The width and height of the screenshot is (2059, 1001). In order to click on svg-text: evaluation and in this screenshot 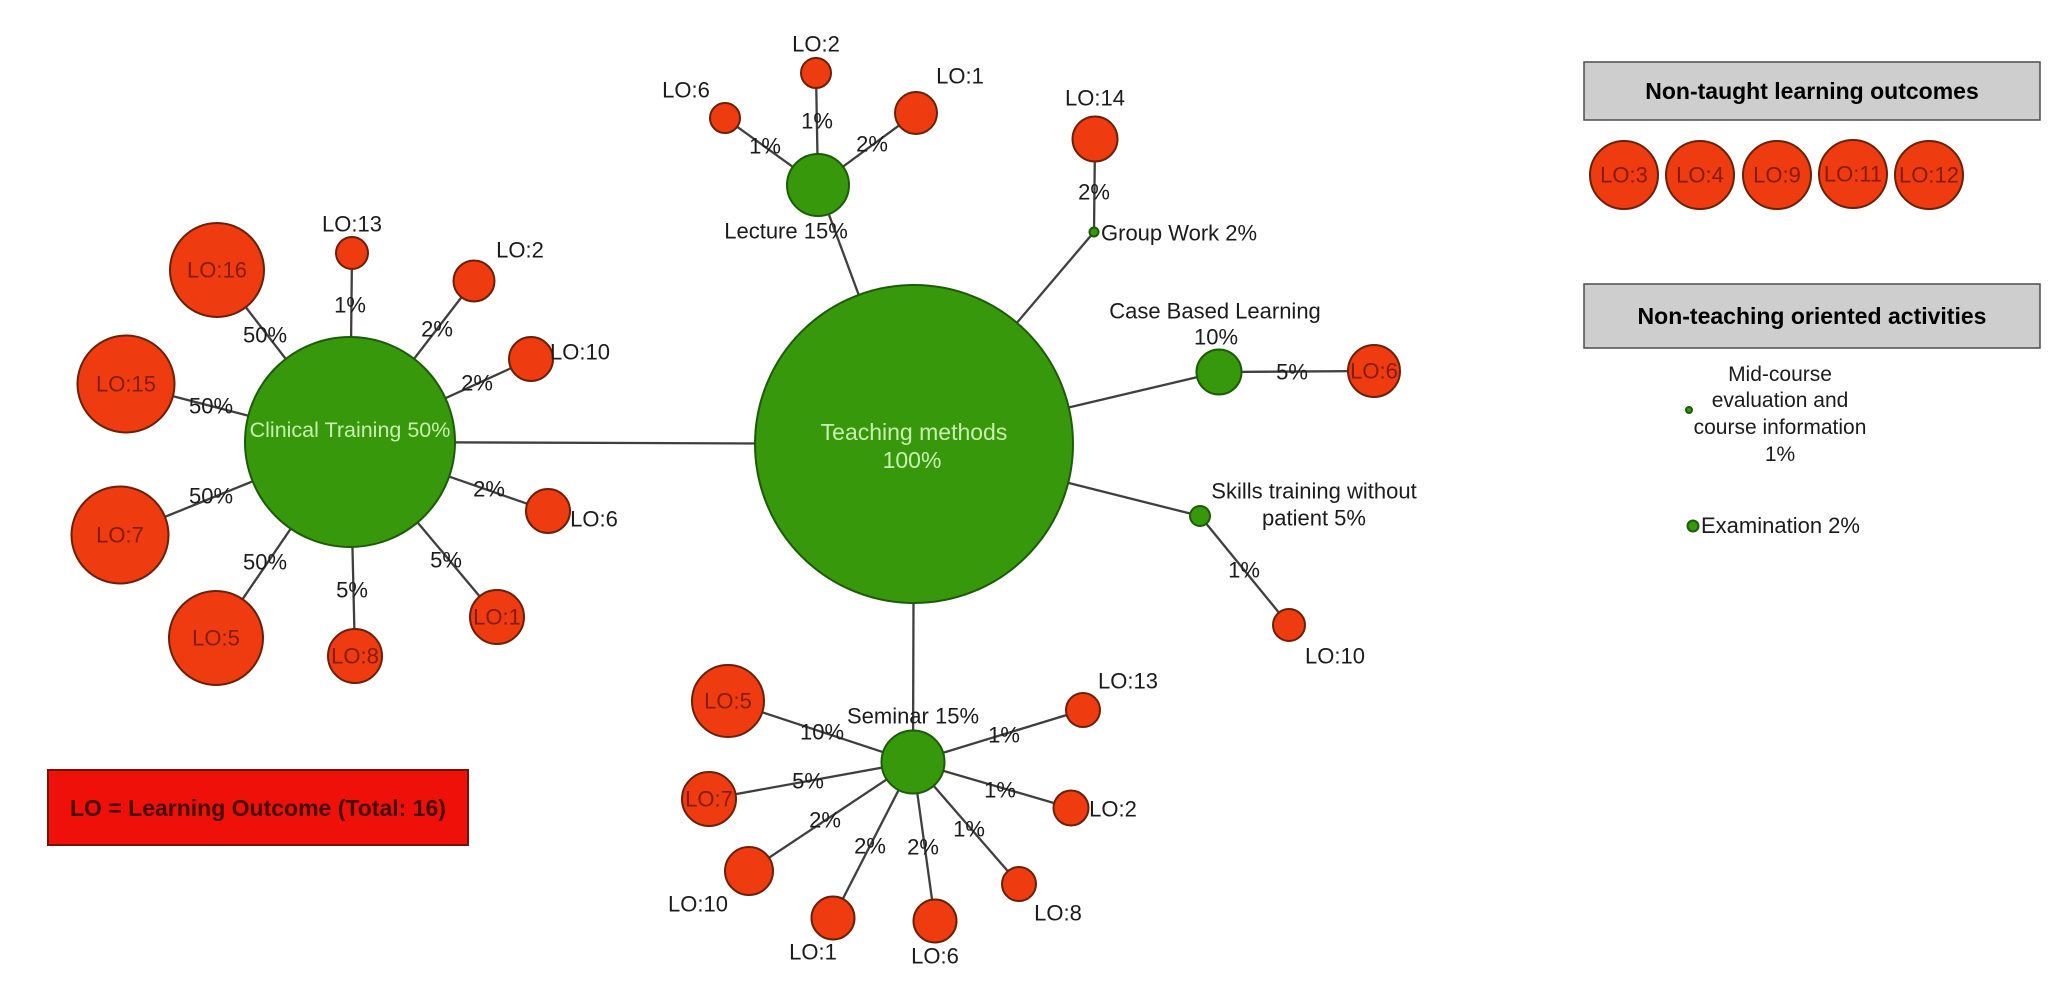, I will do `click(1780, 400)`.